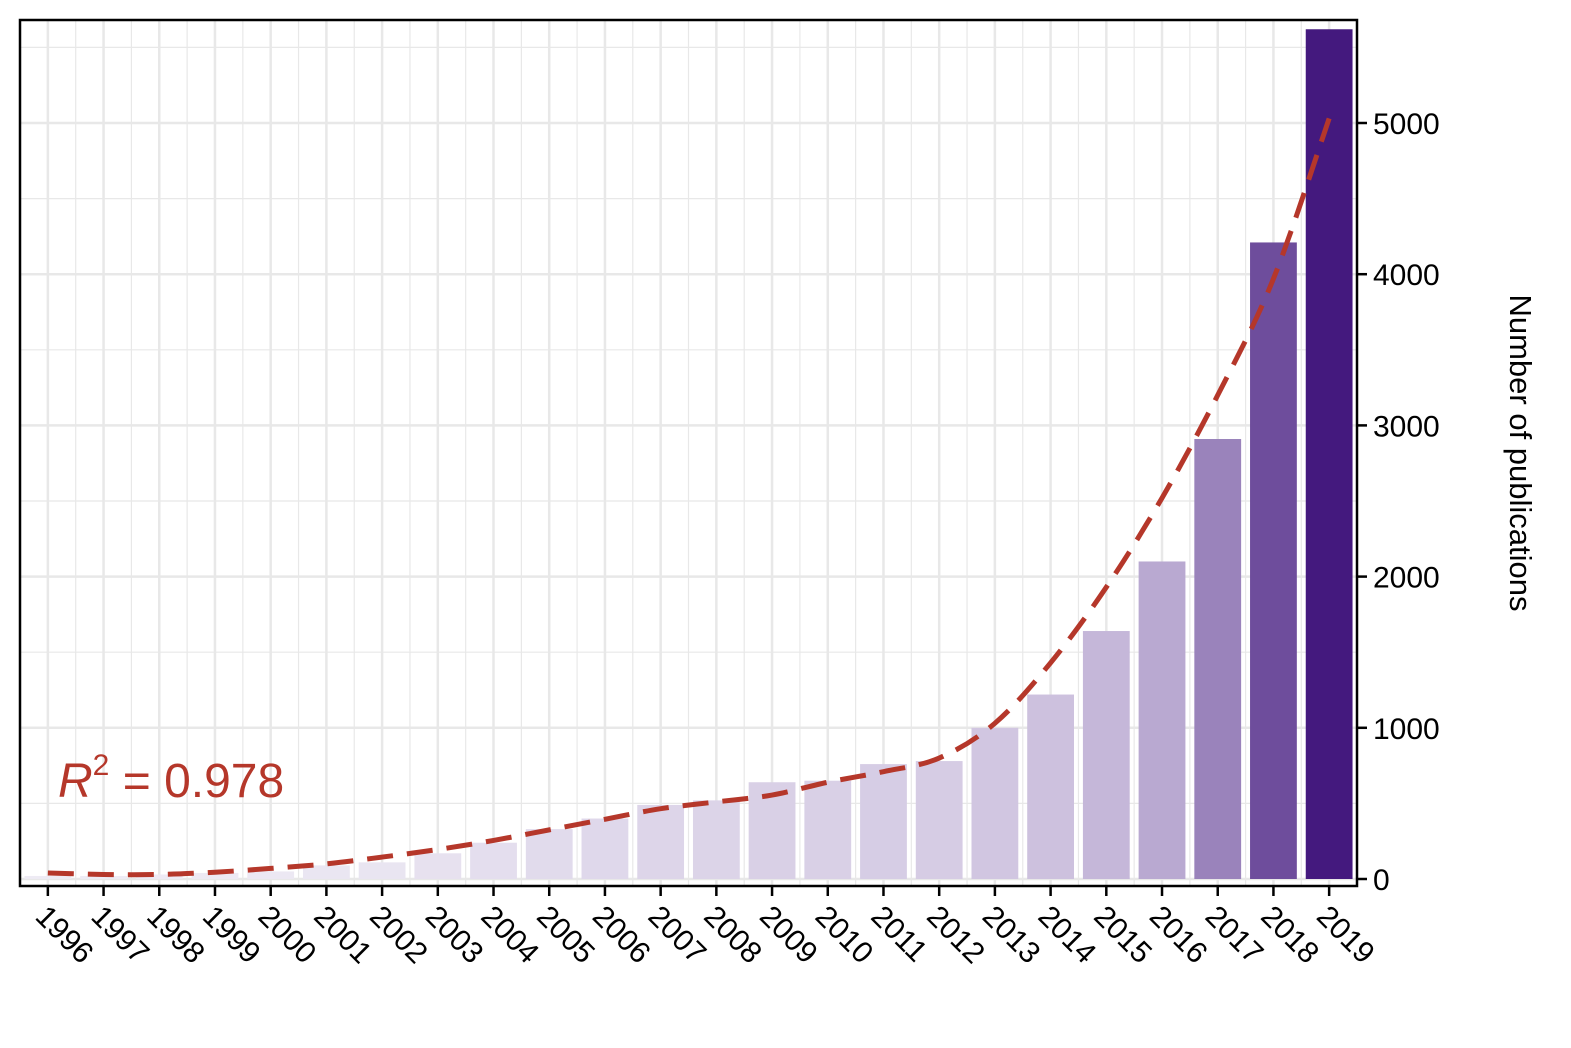 The height and width of the screenshot is (1048, 1571). I want to click on x-tick-label: 2014, so click(1067, 935).